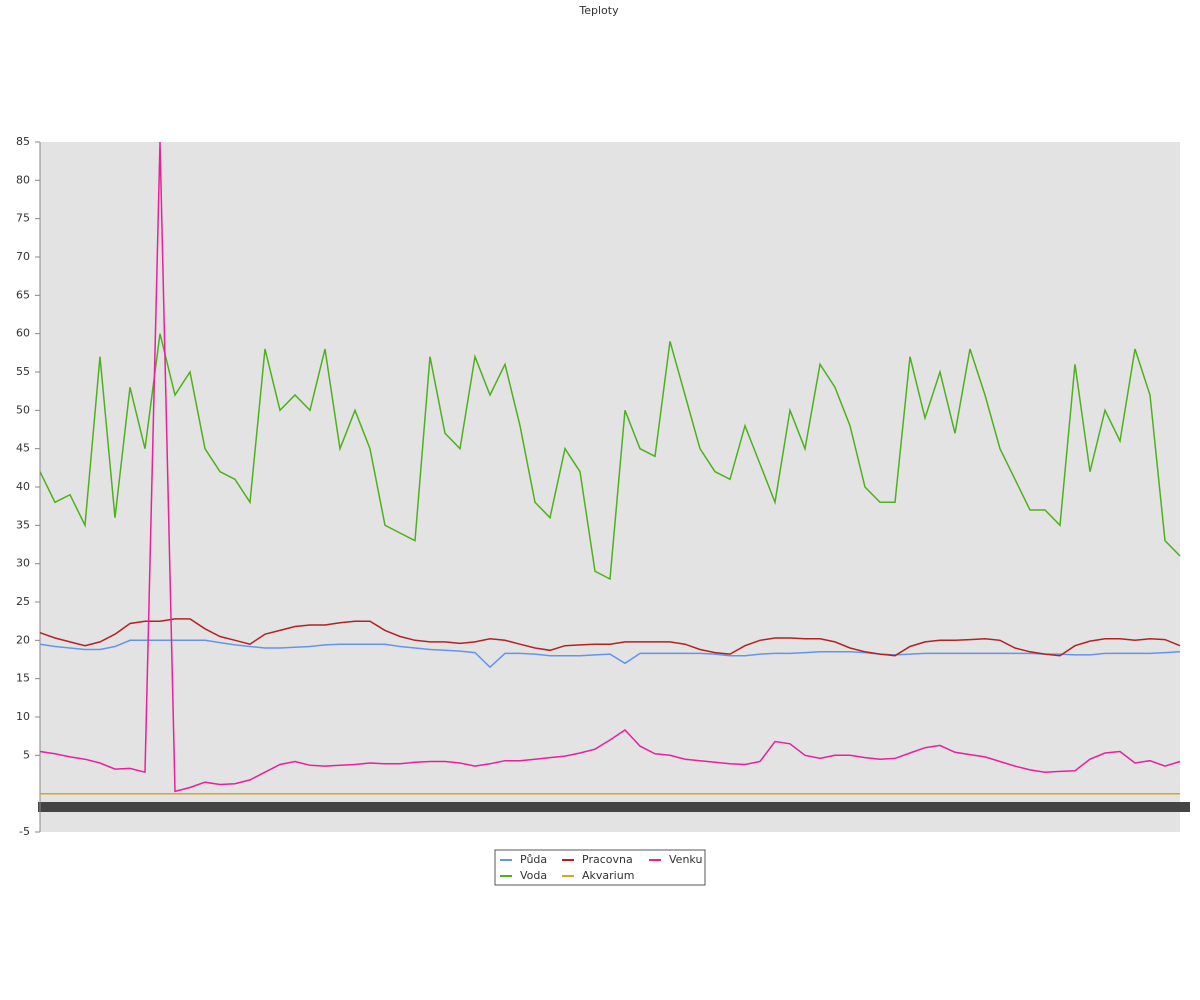 This screenshot has height=1000, width=1200. I want to click on y-tick-label: 60, so click(23, 333).